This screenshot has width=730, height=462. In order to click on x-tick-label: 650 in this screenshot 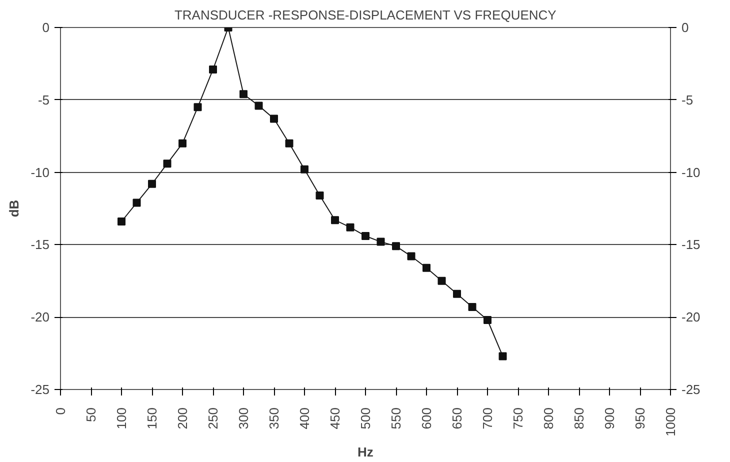, I will do `click(457, 418)`.